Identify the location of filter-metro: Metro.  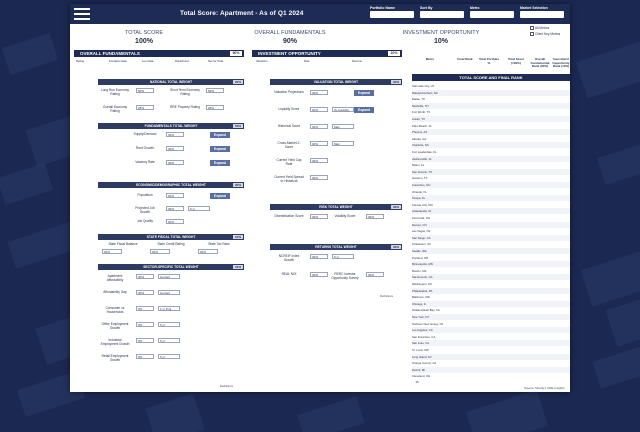
(492, 14).